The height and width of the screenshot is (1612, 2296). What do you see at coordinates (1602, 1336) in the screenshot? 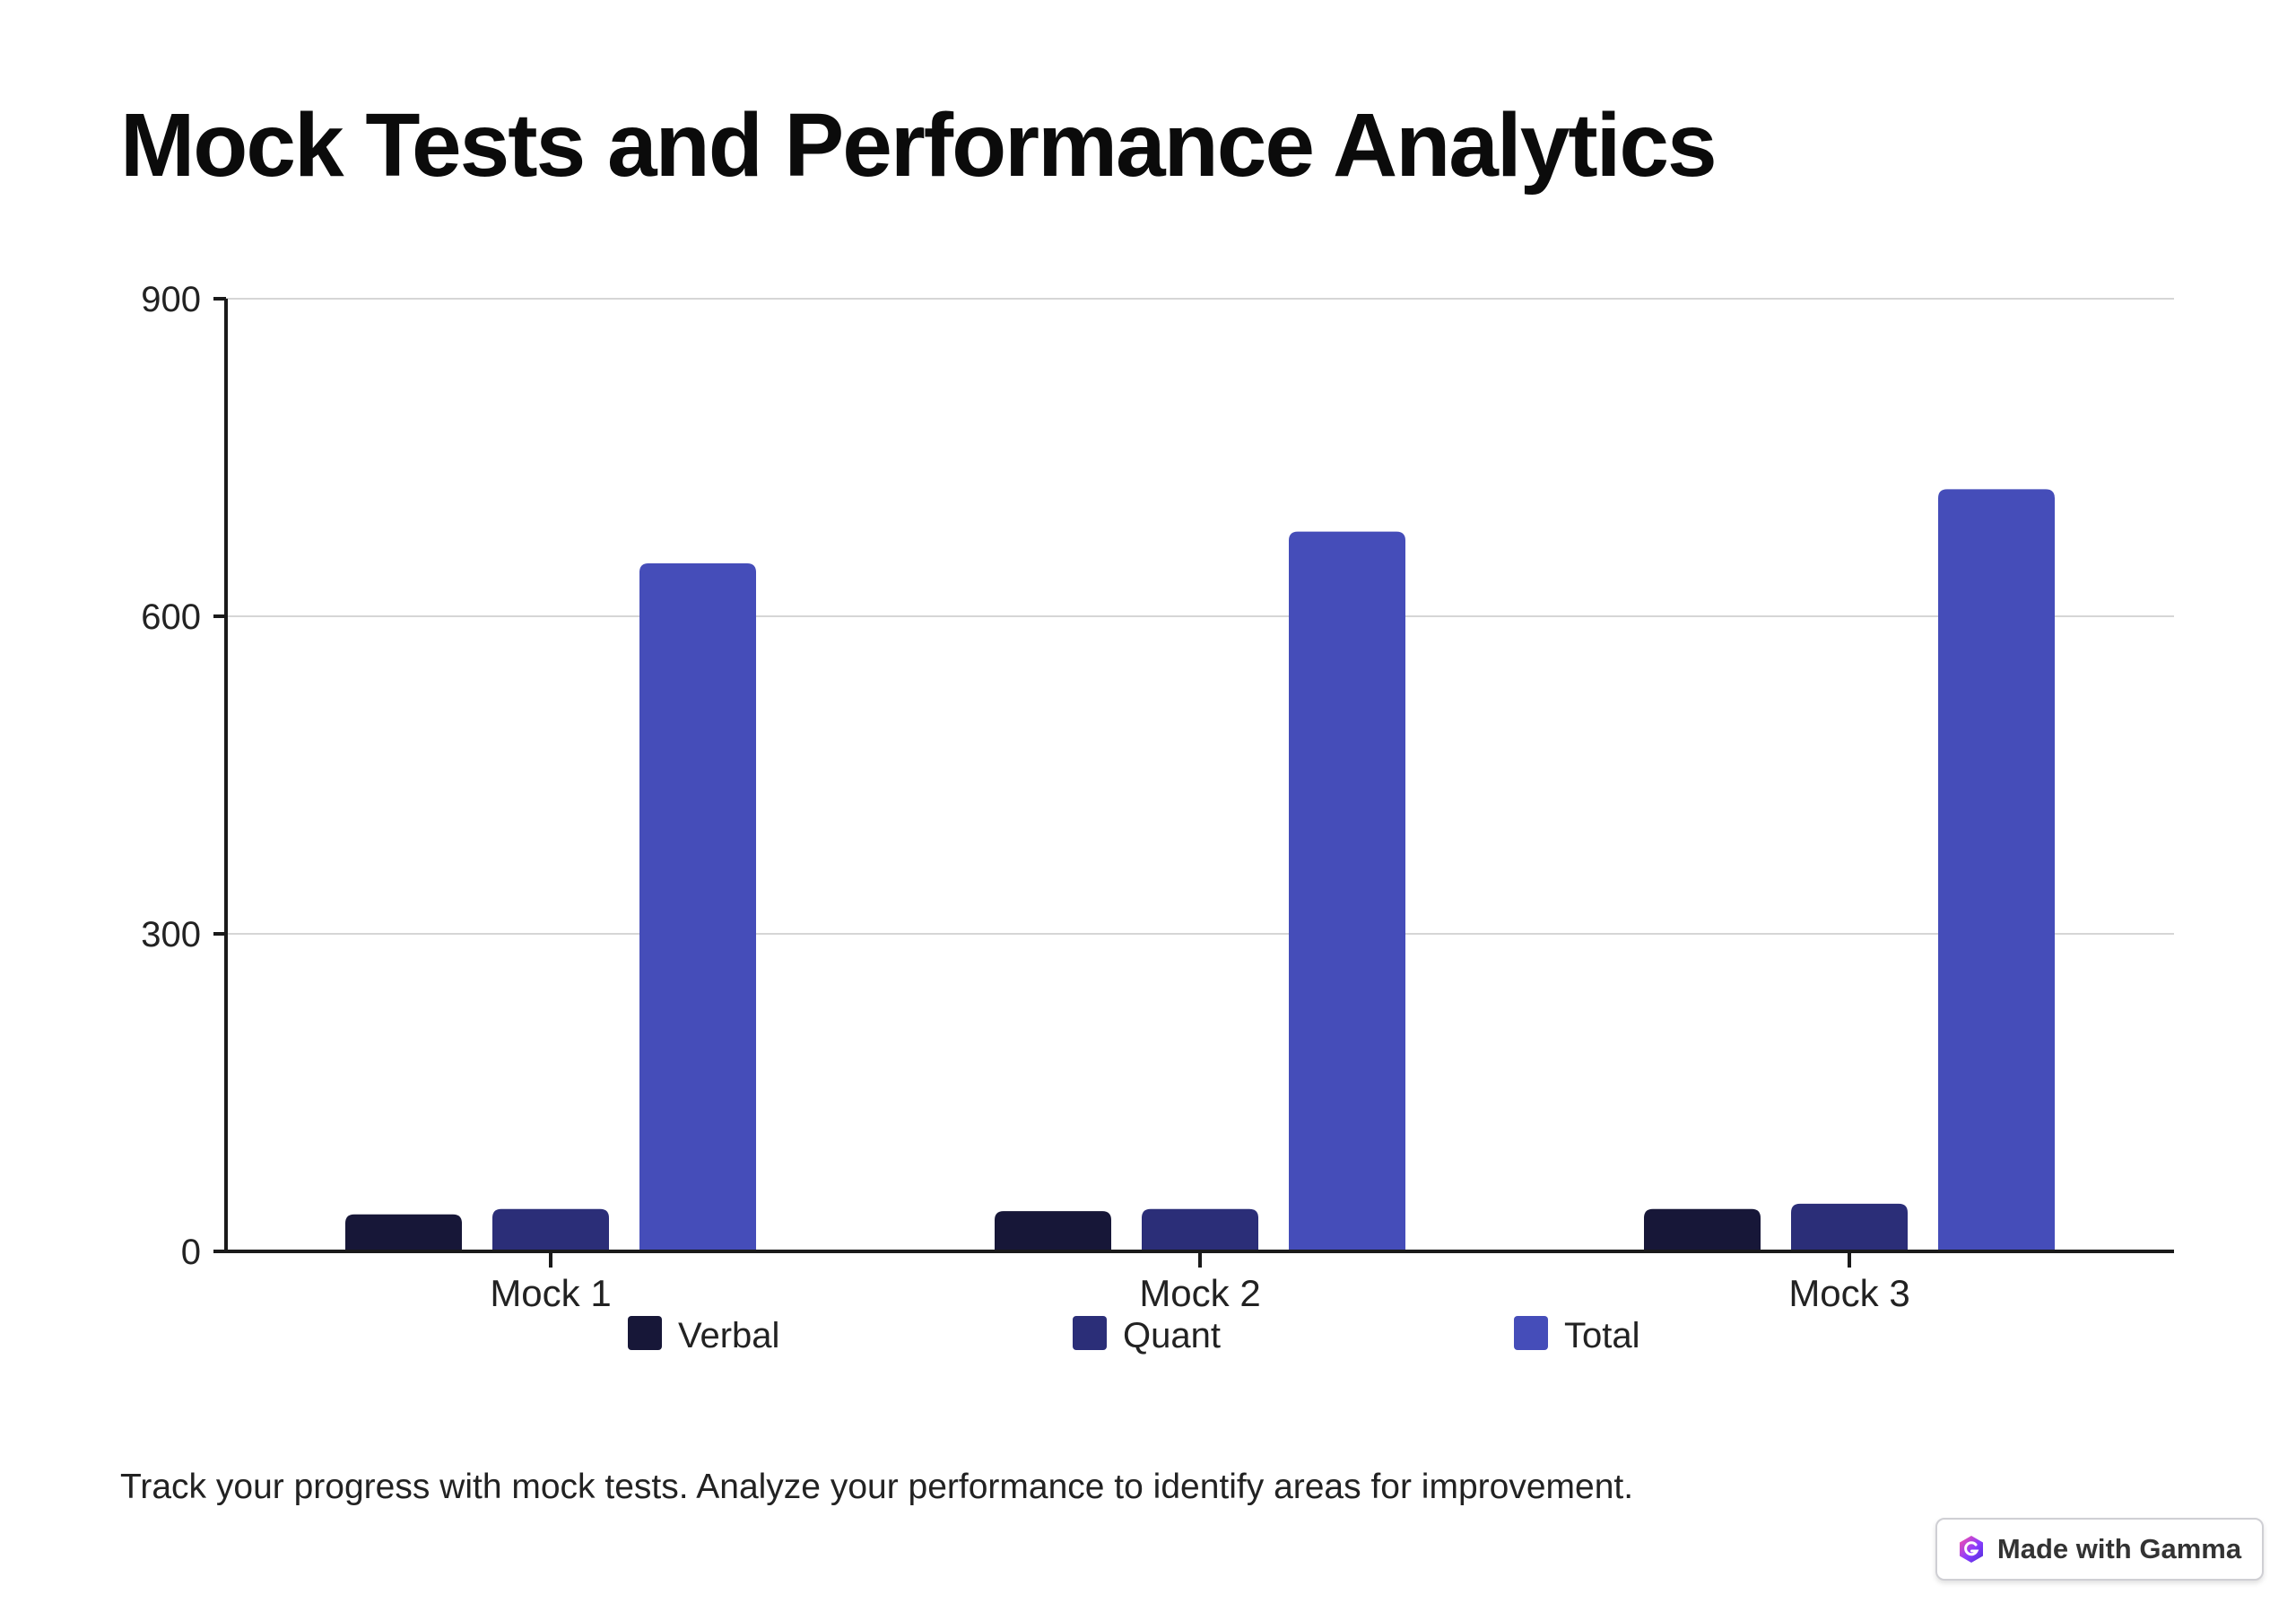
I see `legend-label-total: Total` at bounding box center [1602, 1336].